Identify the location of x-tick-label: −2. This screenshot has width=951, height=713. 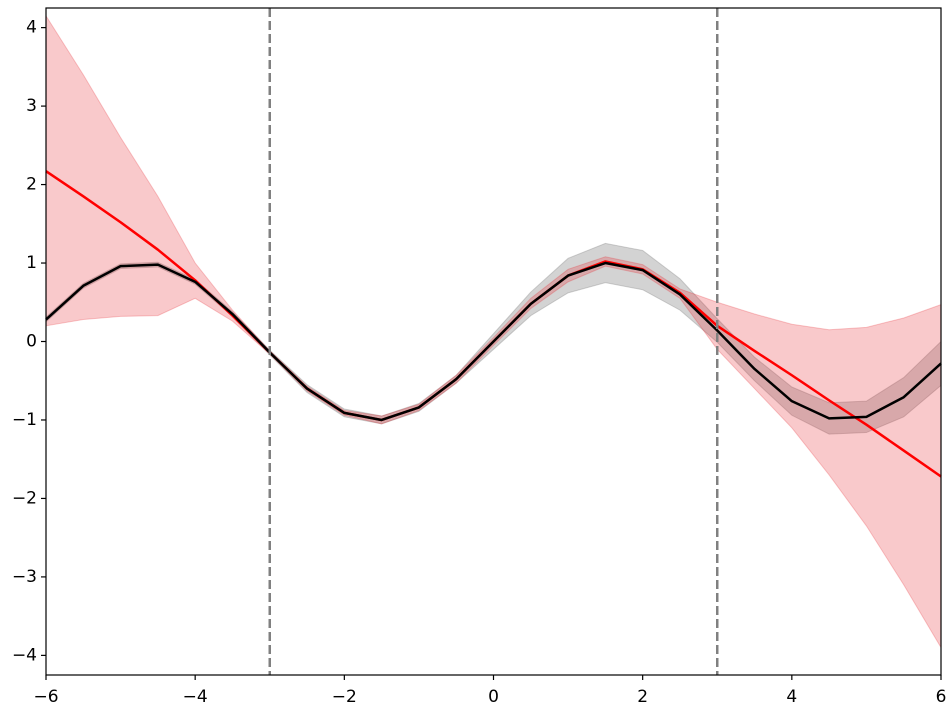
(344, 697).